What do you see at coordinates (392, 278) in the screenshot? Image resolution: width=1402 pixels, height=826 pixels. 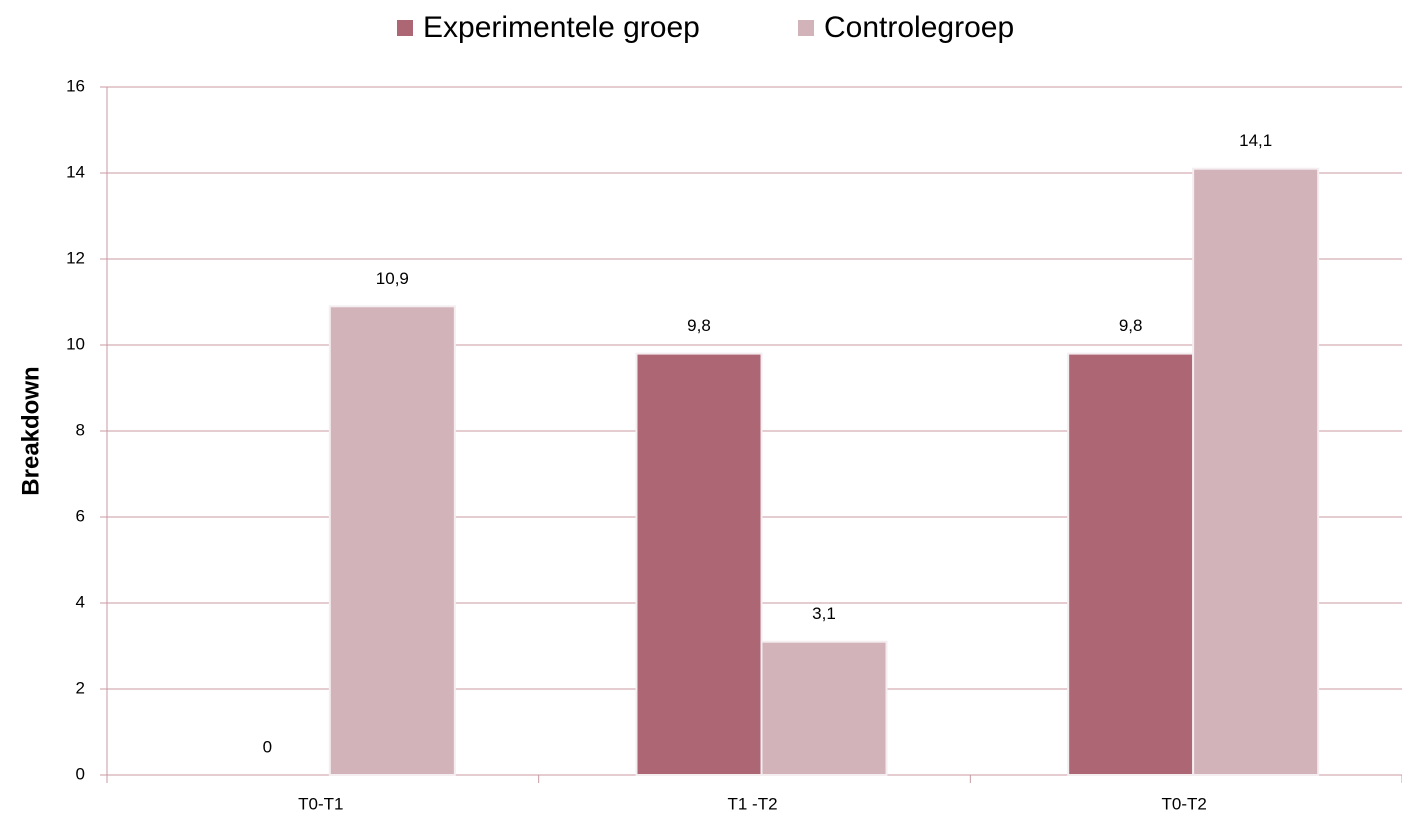 I see `data-label: 10,9` at bounding box center [392, 278].